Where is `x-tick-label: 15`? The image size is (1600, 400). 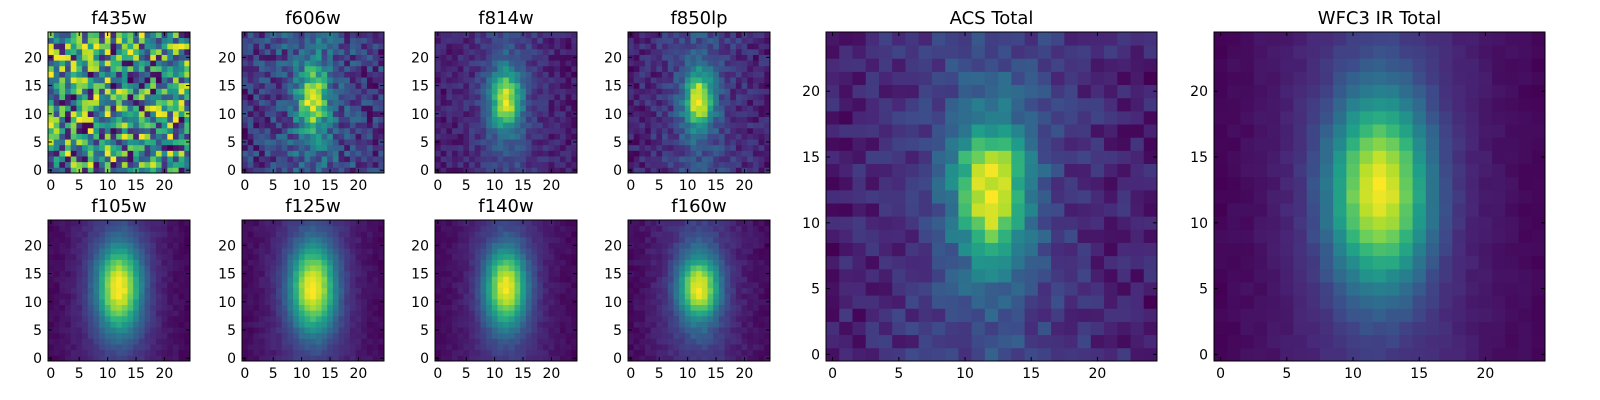 x-tick-label: 15 is located at coordinates (523, 374).